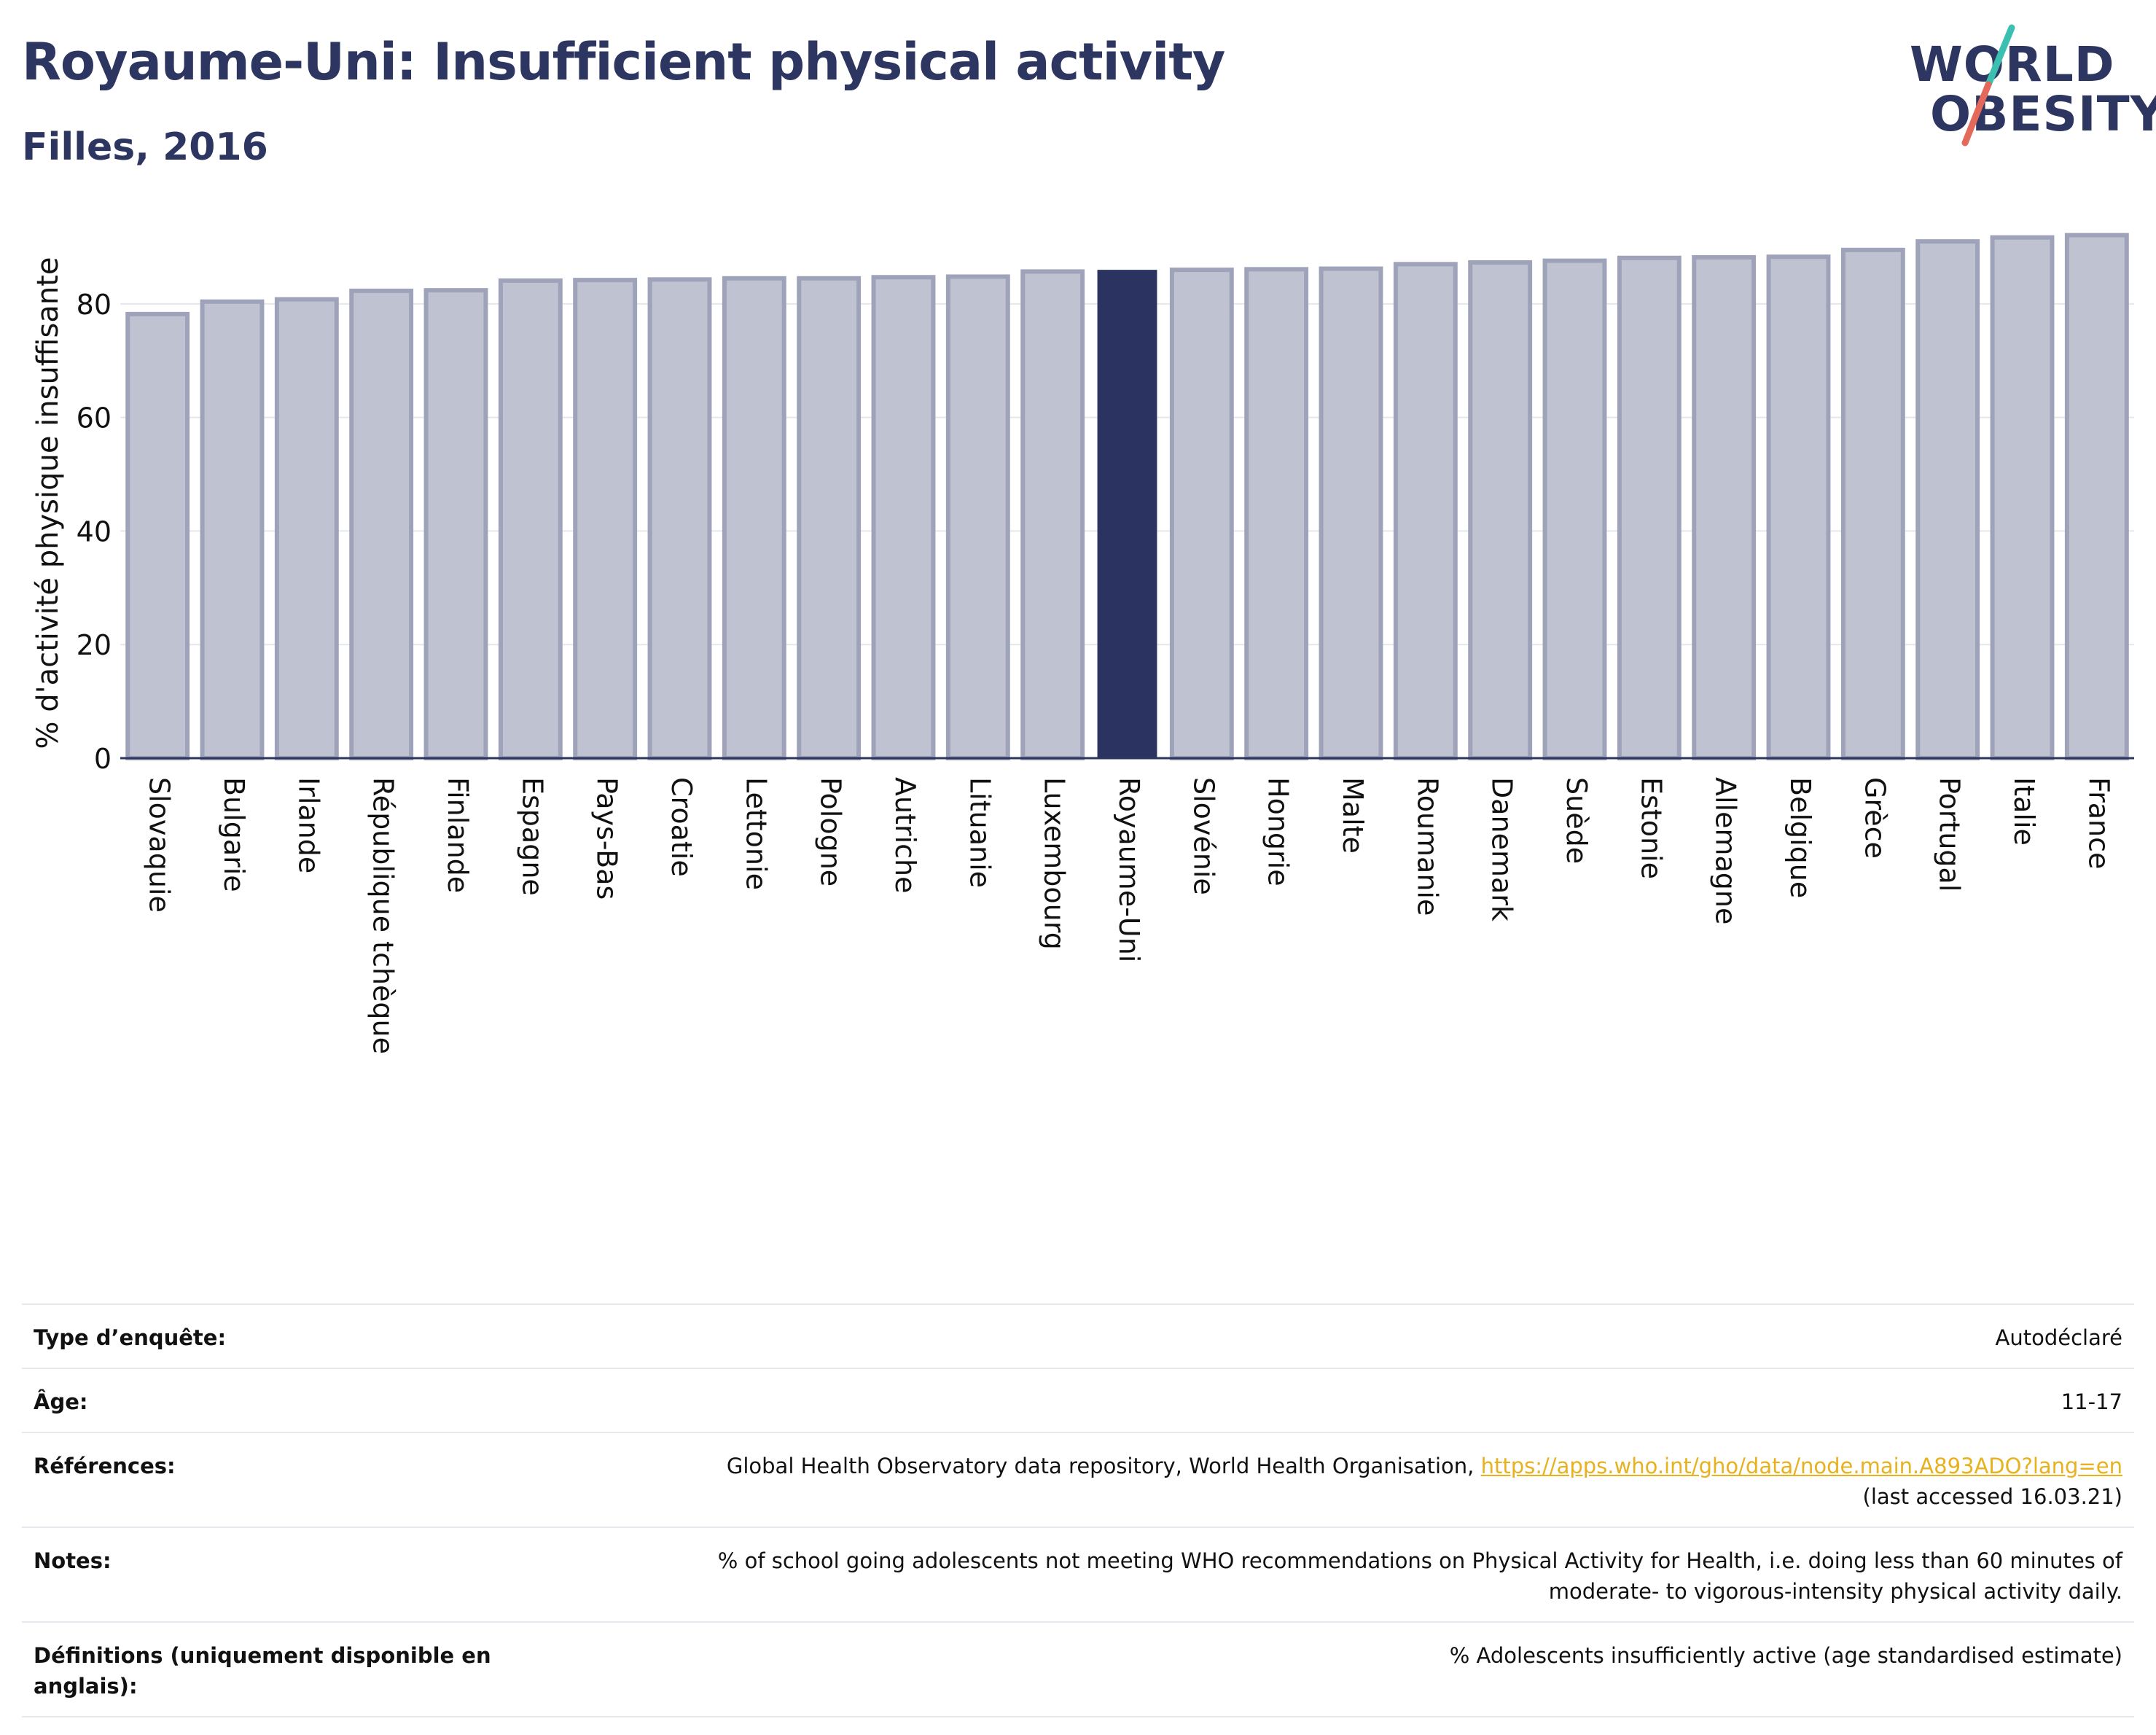 This screenshot has width=2156, height=1735. Describe the element at coordinates (607, 838) in the screenshot. I see `x-tick-label: Pays-Bas` at that location.